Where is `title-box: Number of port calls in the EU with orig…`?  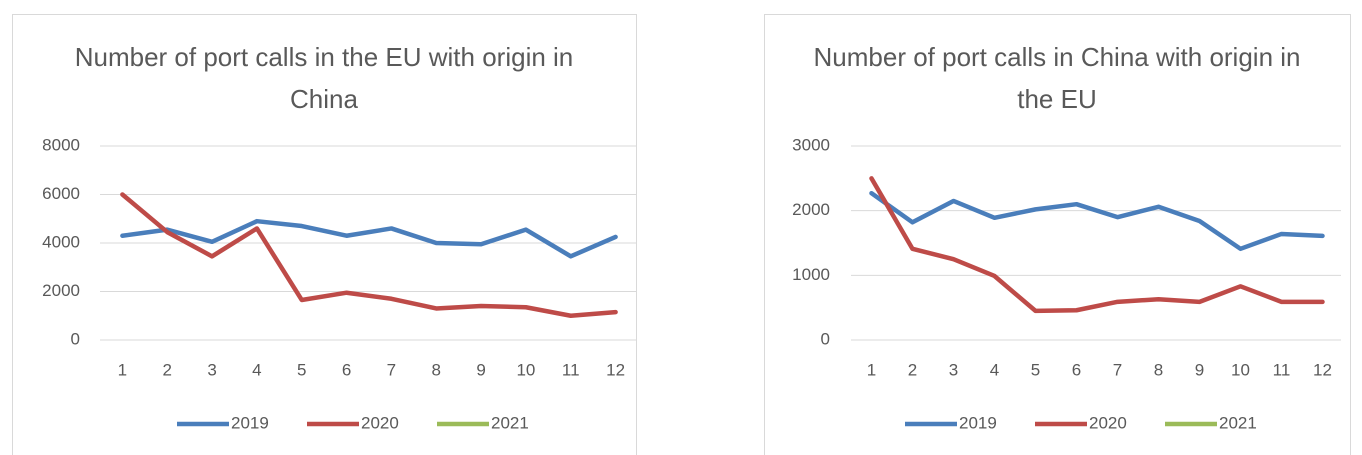 title-box: Number of port calls in the EU with orig… is located at coordinates (324, 78).